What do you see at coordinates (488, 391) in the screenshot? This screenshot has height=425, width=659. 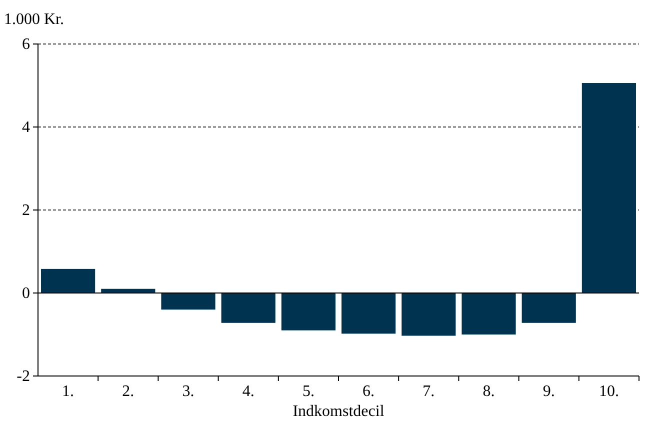 I see `x-tick-label: 8.` at bounding box center [488, 391].